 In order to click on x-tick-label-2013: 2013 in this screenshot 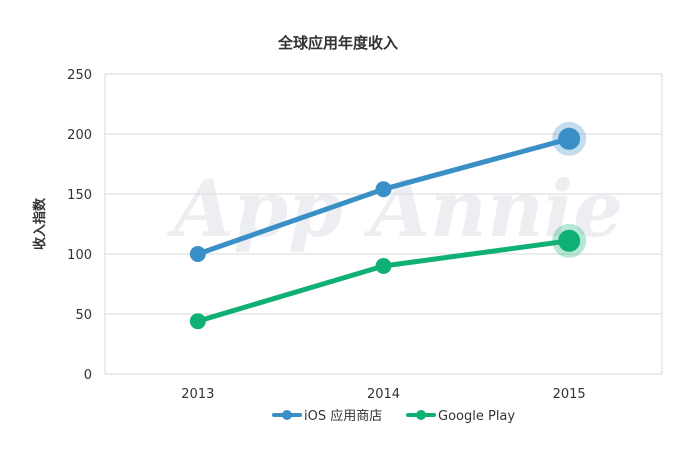, I will do `click(197, 394)`.